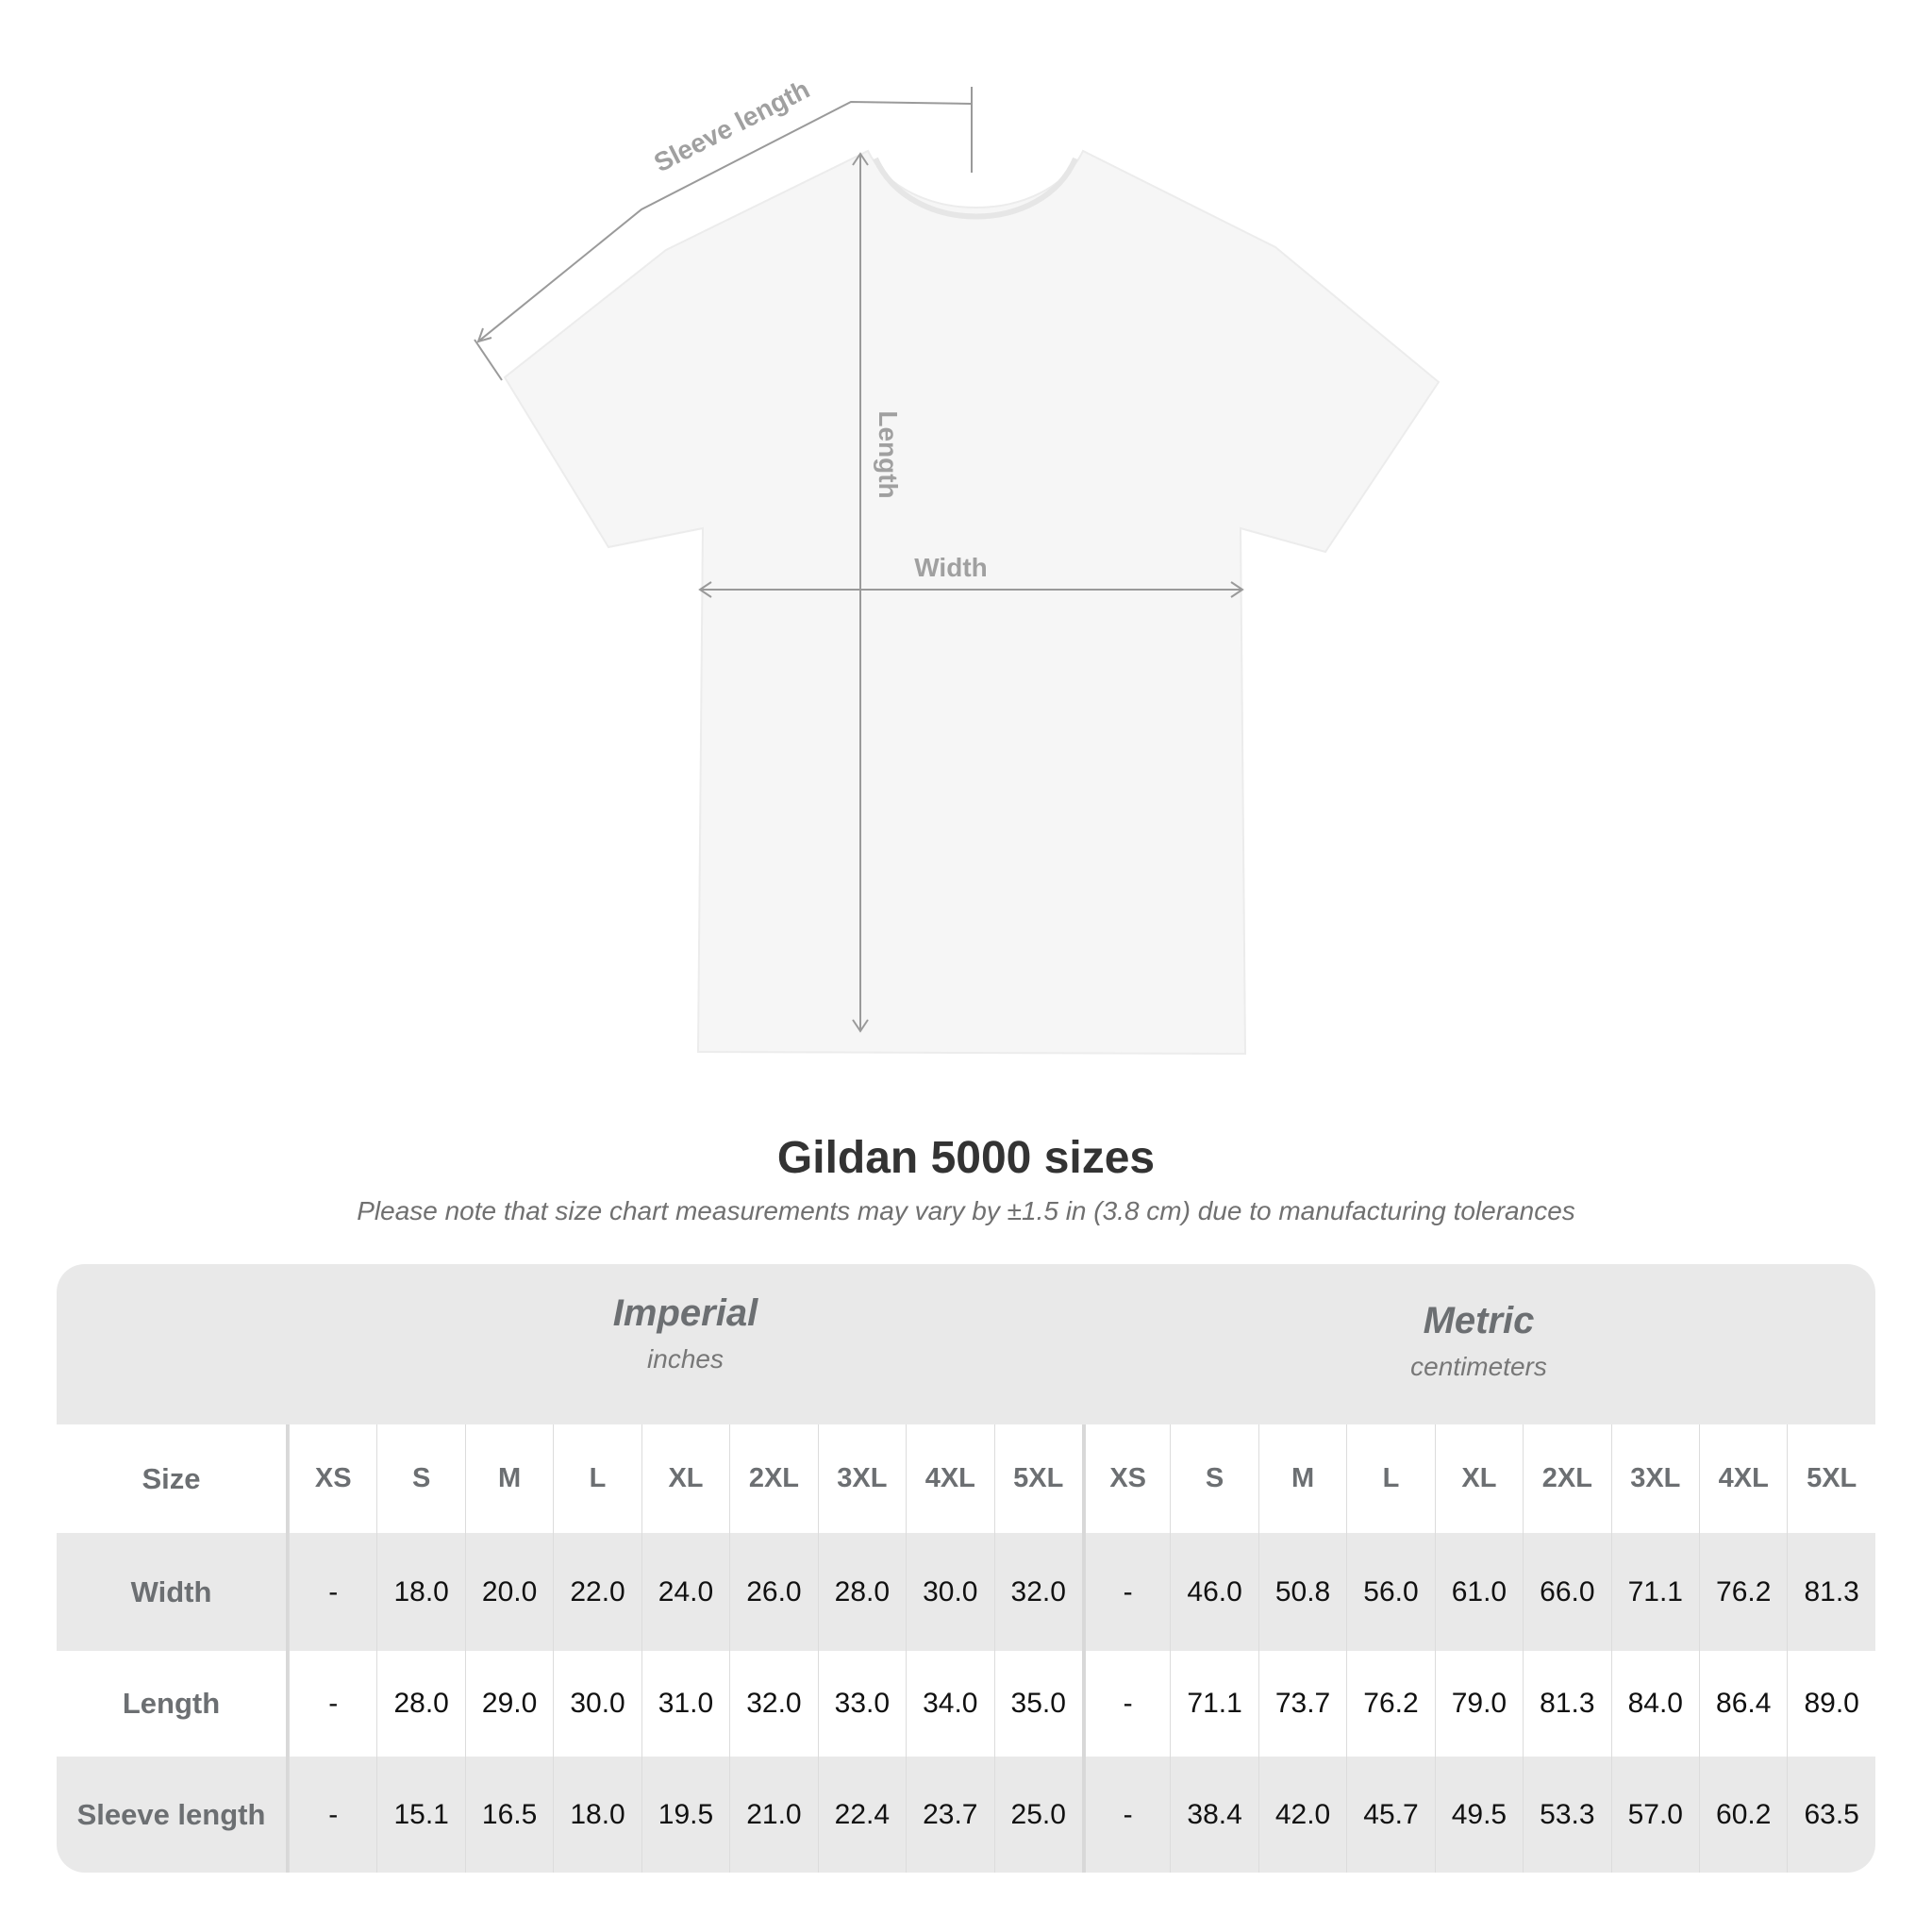 The image size is (1932, 1932). I want to click on length-label: Length, so click(888, 454).